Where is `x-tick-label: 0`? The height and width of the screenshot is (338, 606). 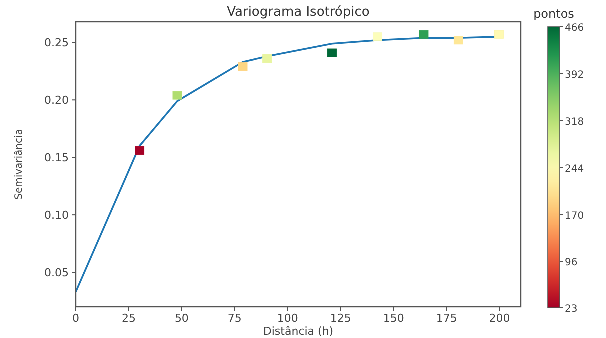 x-tick-label: 0 is located at coordinates (76, 318).